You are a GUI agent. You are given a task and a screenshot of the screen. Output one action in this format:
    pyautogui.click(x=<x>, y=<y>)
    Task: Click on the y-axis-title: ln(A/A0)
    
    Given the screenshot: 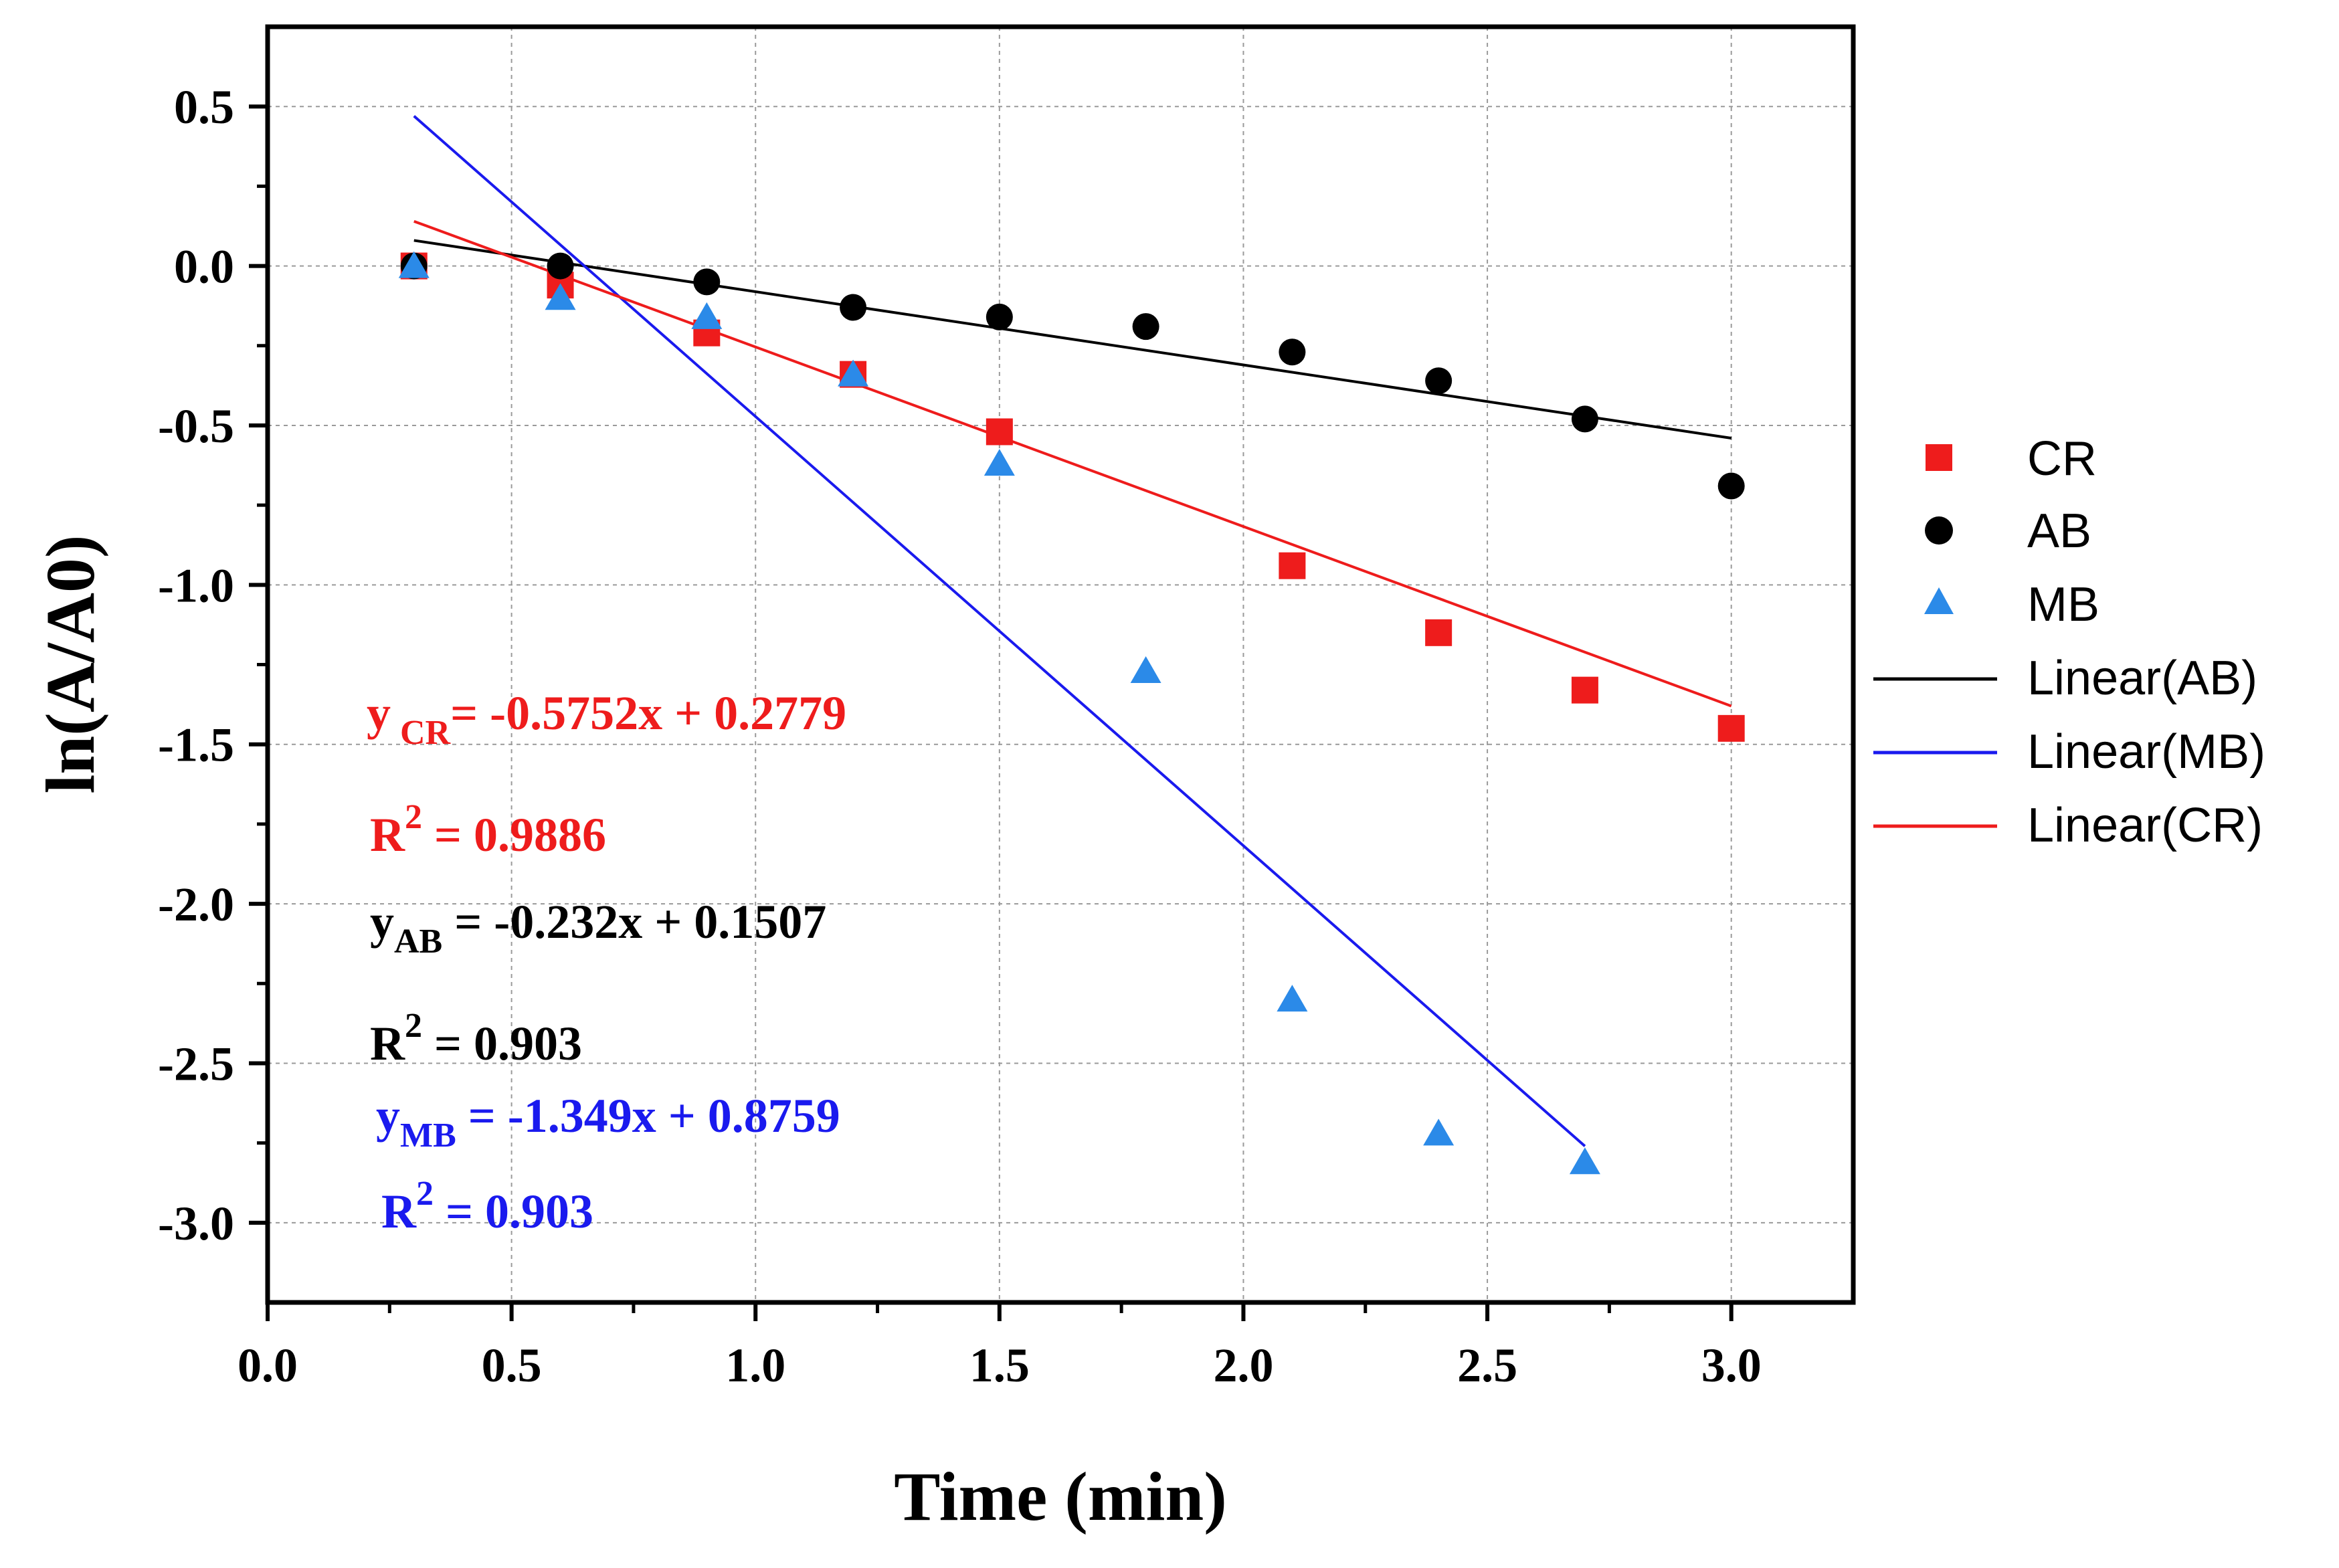 What is the action you would take?
    pyautogui.click(x=70, y=663)
    